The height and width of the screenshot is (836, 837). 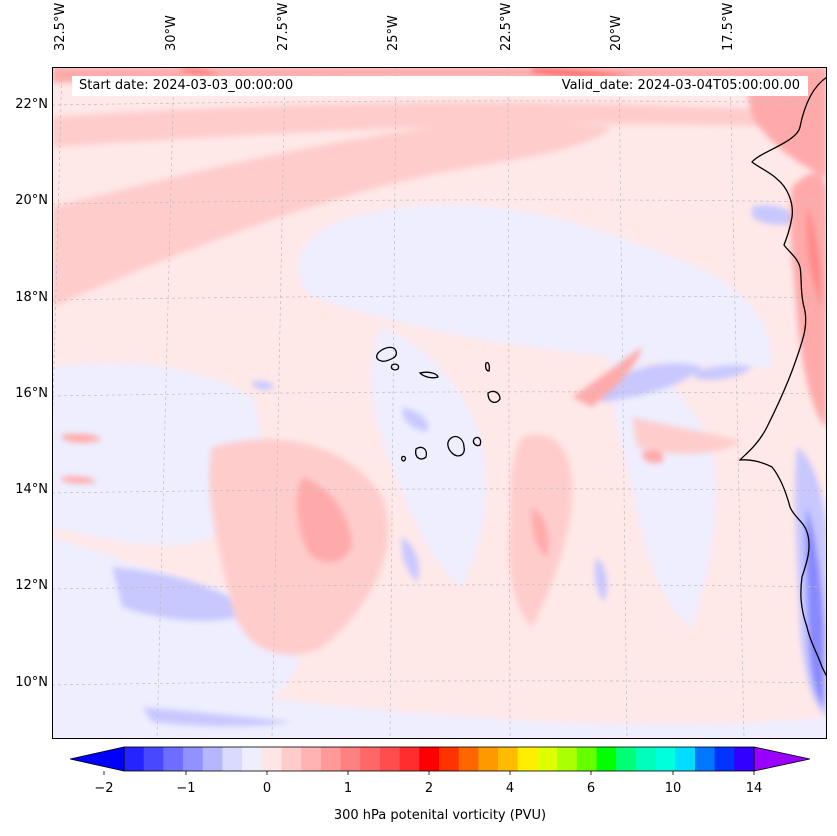 I want to click on africa-coastline, so click(x=782, y=372).